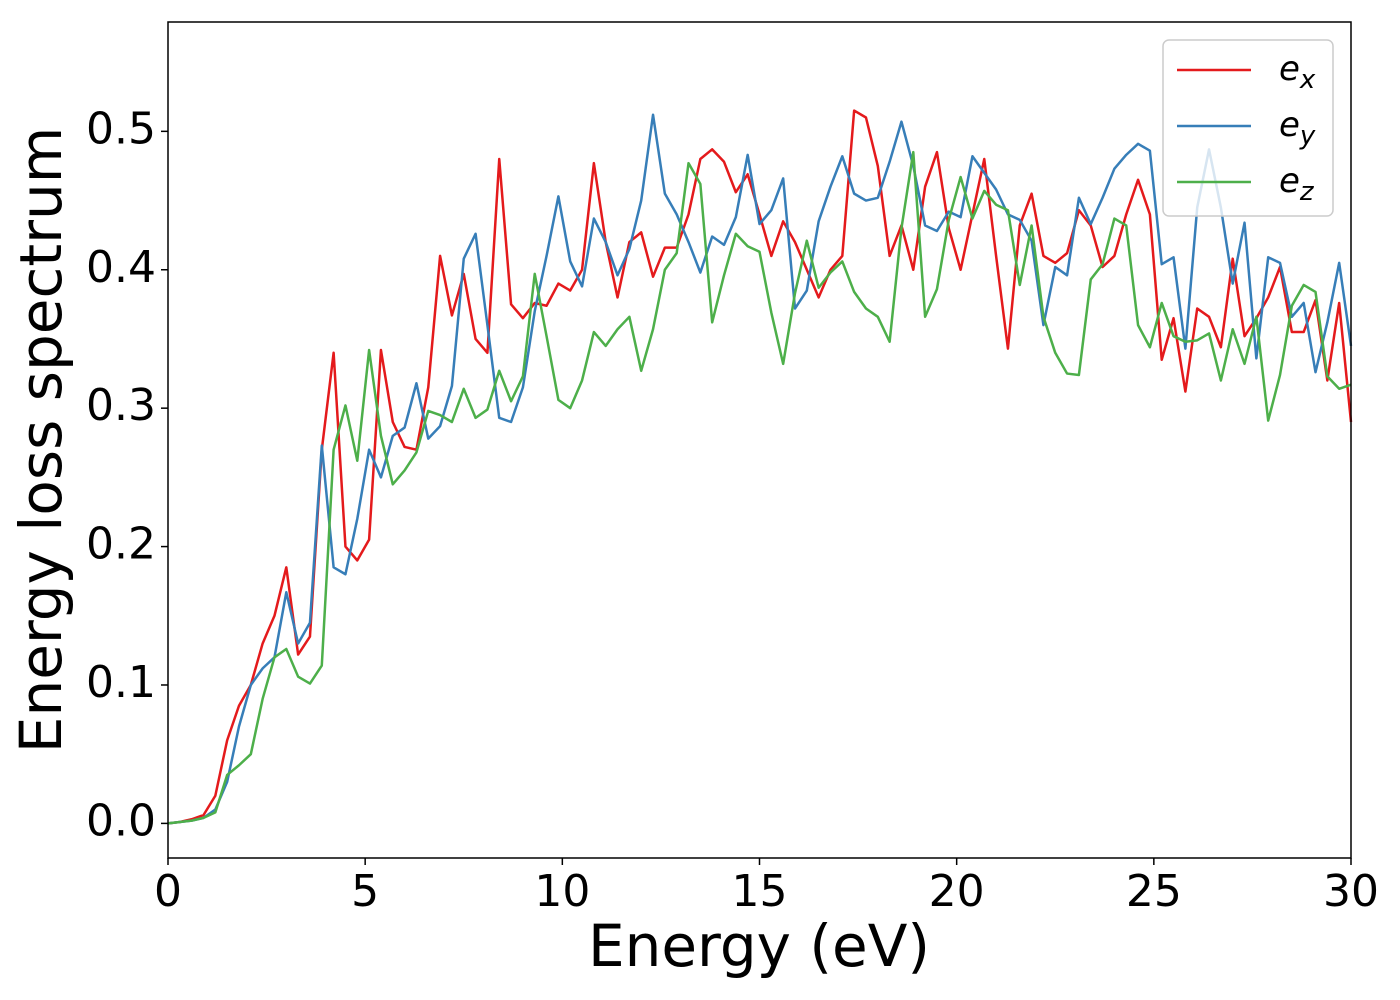 The image size is (1400, 1000). Describe the element at coordinates (41, 440) in the screenshot. I see `y-axis-label: Energy loss spectrum` at that location.